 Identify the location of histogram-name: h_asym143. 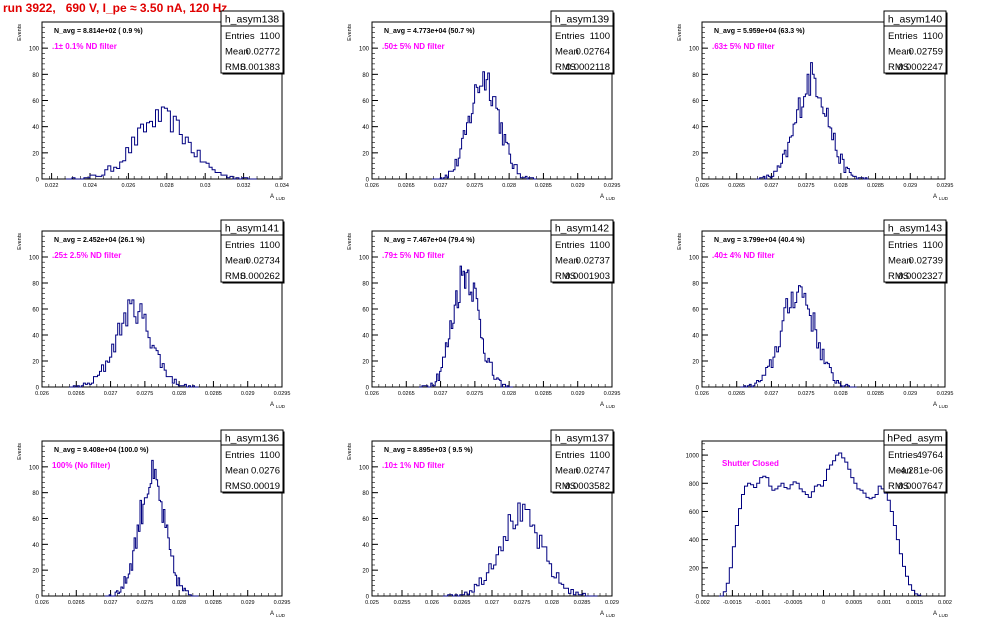
(915, 229).